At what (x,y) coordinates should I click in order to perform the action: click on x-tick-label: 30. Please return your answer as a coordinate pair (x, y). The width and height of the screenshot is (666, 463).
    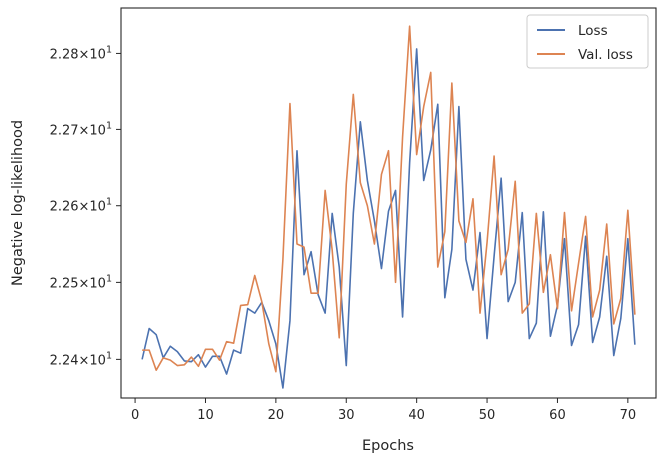
    Looking at the image, I should click on (346, 415).